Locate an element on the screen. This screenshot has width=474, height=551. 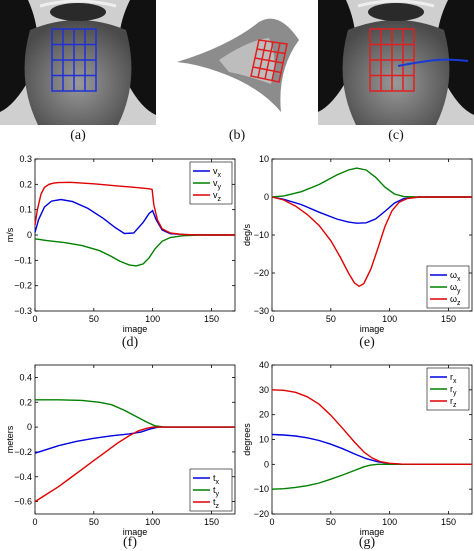
y-axis-label: meters is located at coordinates (10, 439).